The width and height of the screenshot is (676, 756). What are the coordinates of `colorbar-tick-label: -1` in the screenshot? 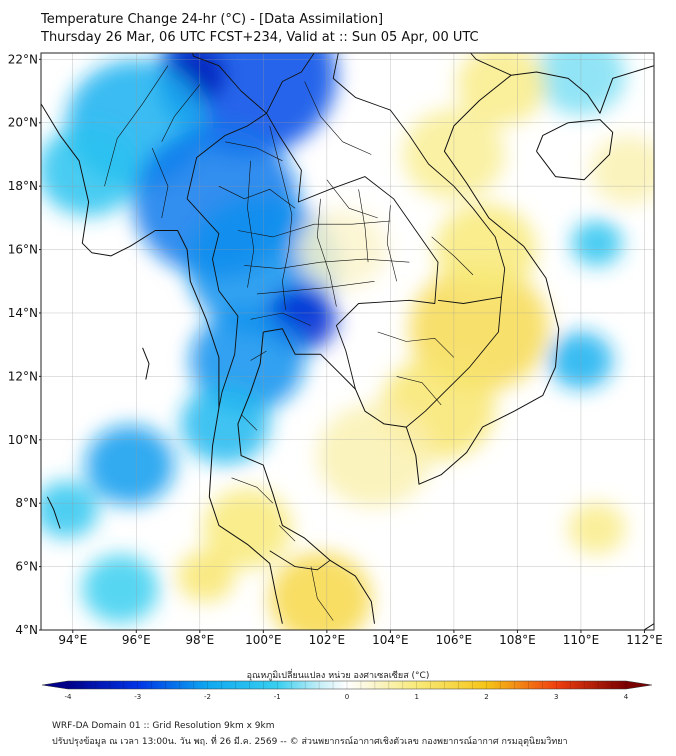 It's located at (277, 697).